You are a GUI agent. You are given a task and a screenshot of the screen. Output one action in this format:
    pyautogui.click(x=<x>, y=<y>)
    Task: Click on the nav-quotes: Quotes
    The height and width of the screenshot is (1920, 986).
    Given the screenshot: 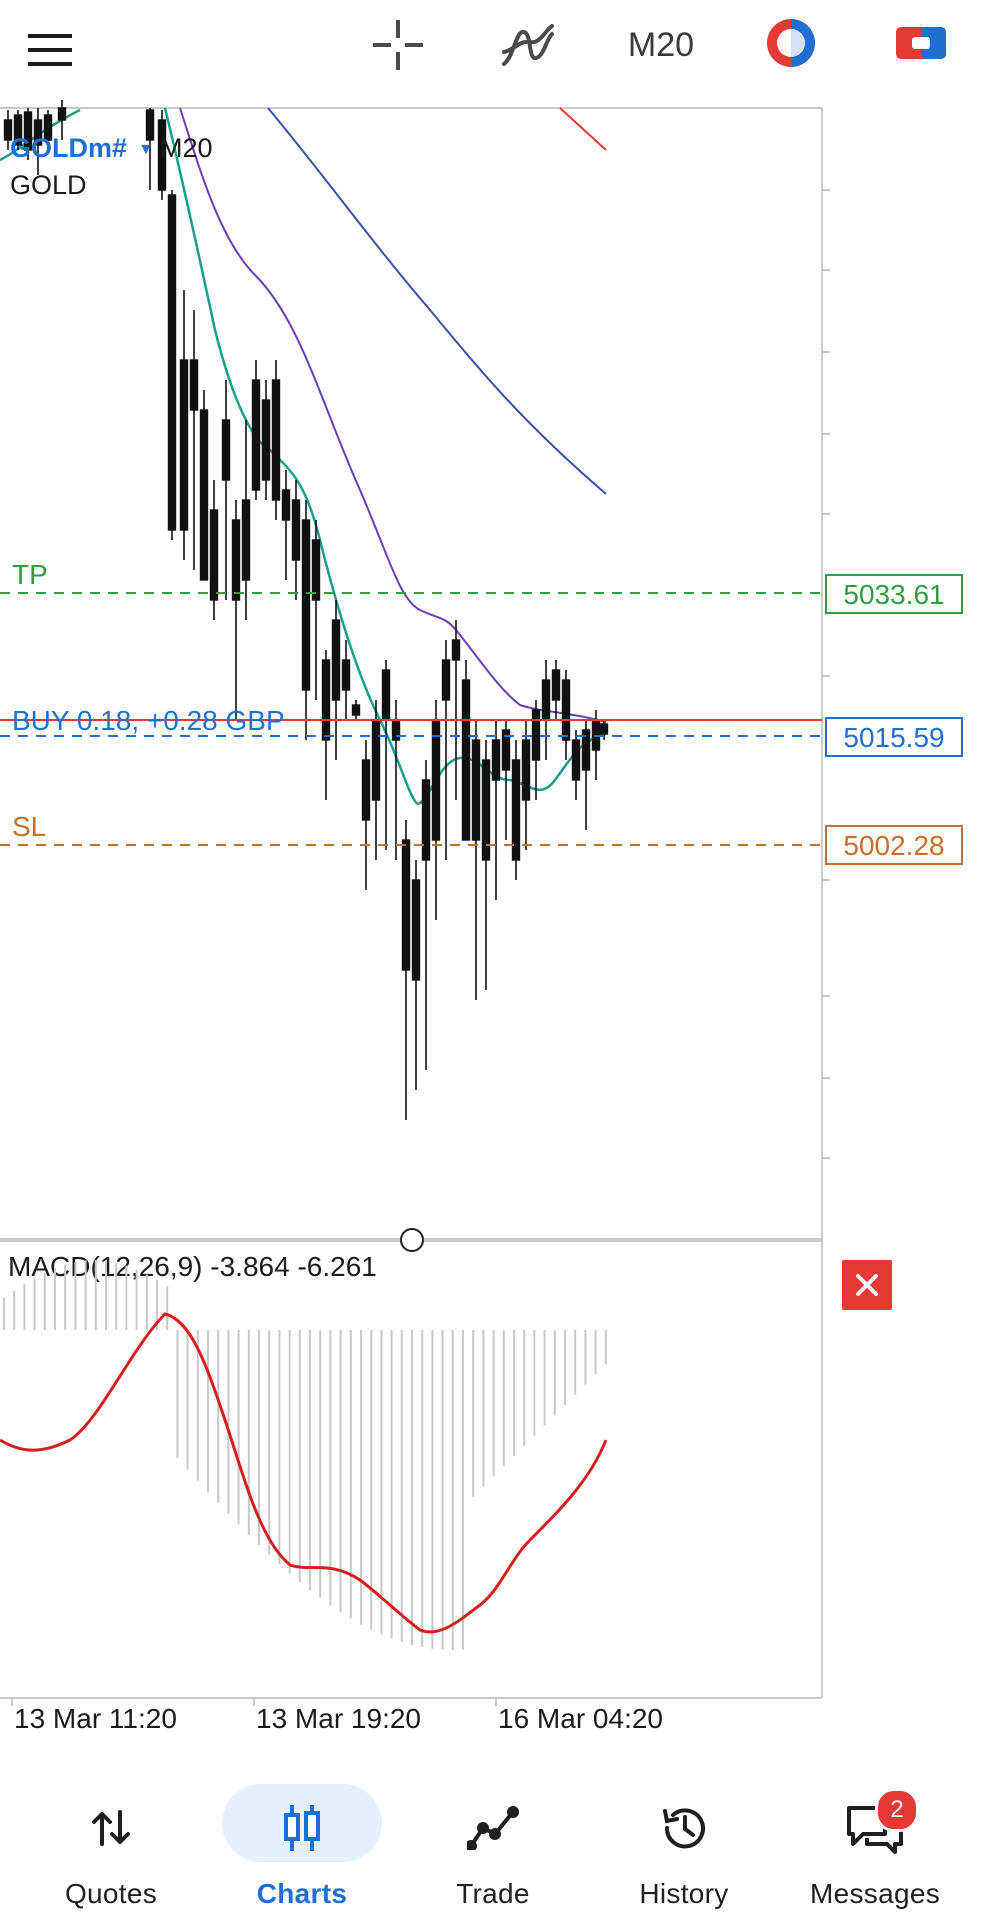 What is the action you would take?
    pyautogui.click(x=111, y=1840)
    